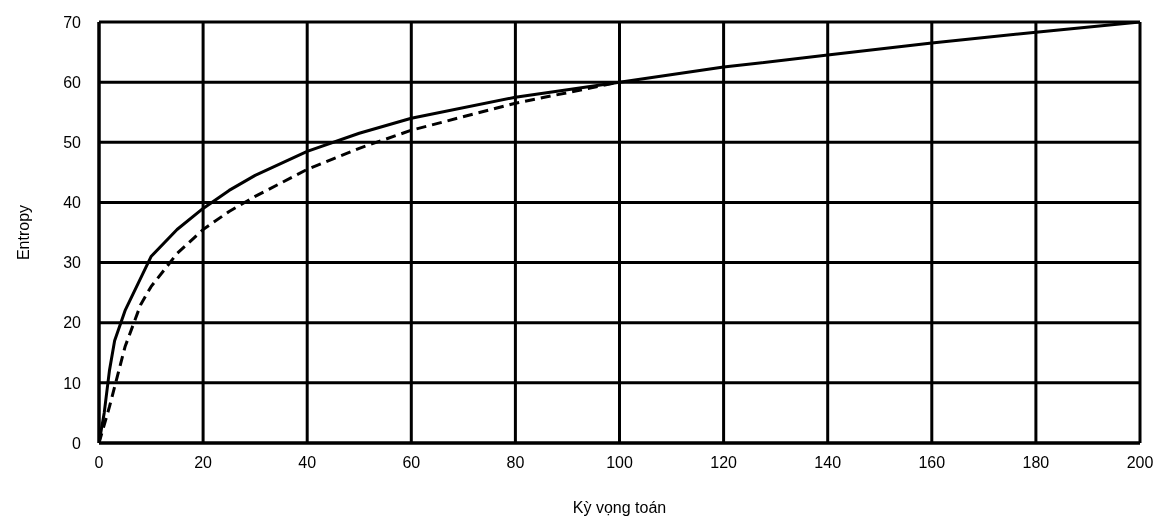 This screenshot has height=529, width=1159. What do you see at coordinates (72, 323) in the screenshot?
I see `y-tick-label: 20` at bounding box center [72, 323].